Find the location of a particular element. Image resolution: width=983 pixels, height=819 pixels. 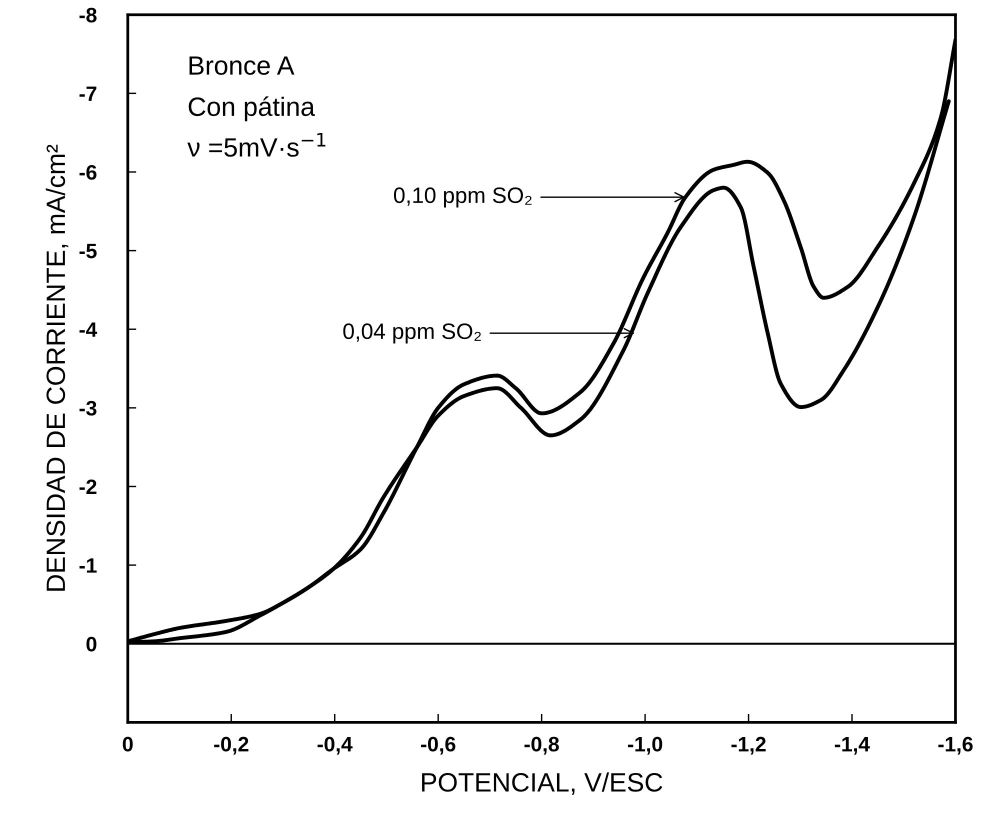

y-axis-title: DENSIDAD DE CORRIENTE, mA/cm² is located at coordinates (57, 367).